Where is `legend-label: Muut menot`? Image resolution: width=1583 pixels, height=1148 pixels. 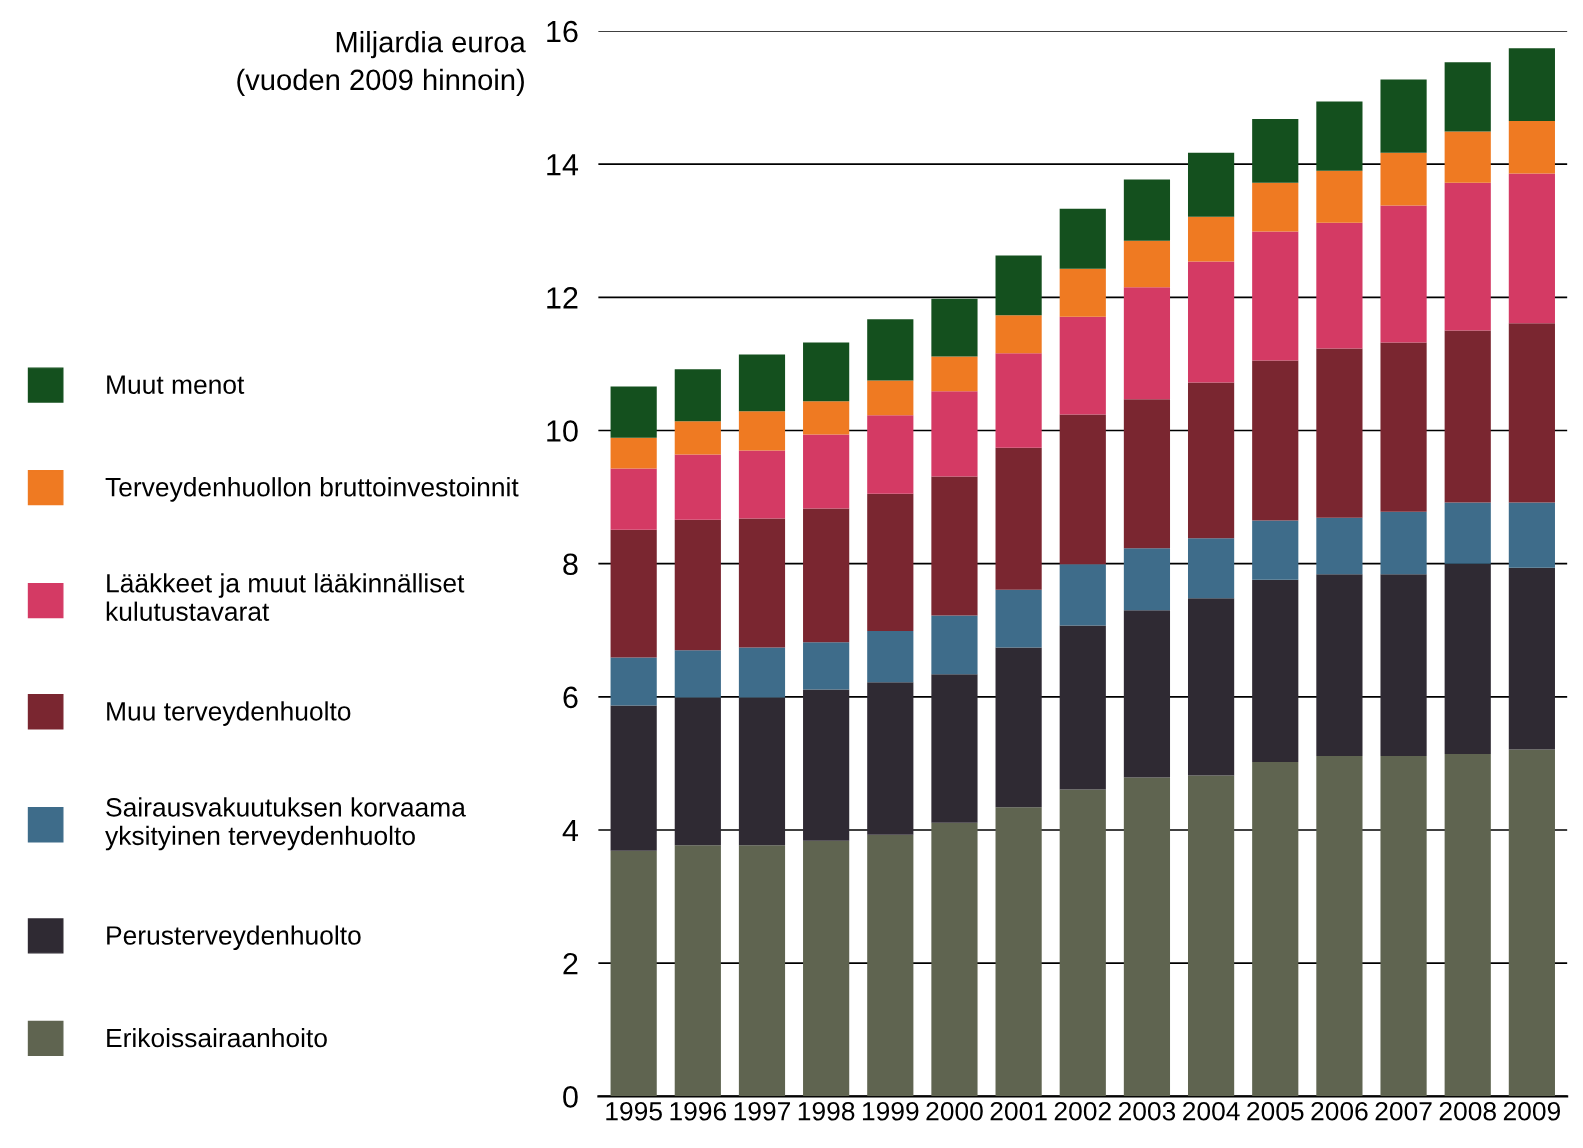
legend-label: Muut menot is located at coordinates (176, 384).